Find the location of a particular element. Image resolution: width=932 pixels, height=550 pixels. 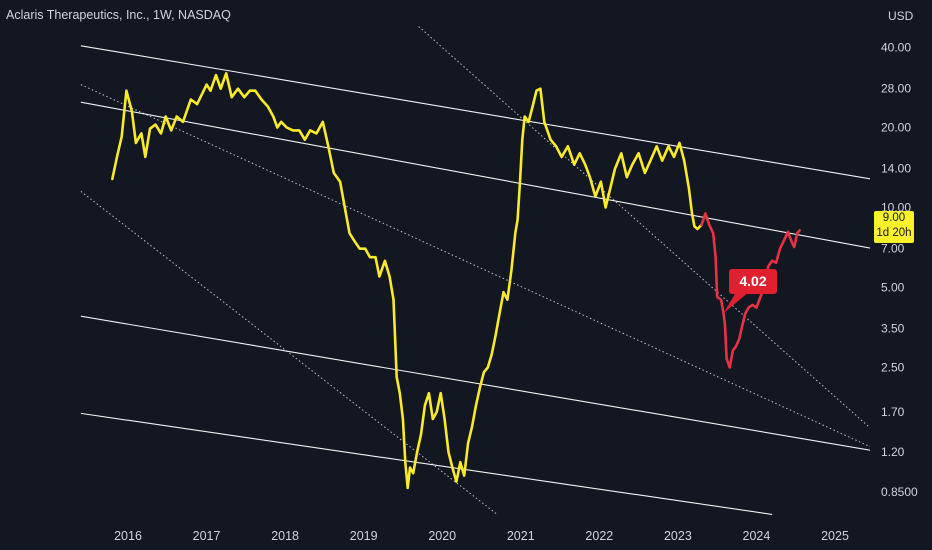

x-tick-label: 2025 is located at coordinates (835, 536).